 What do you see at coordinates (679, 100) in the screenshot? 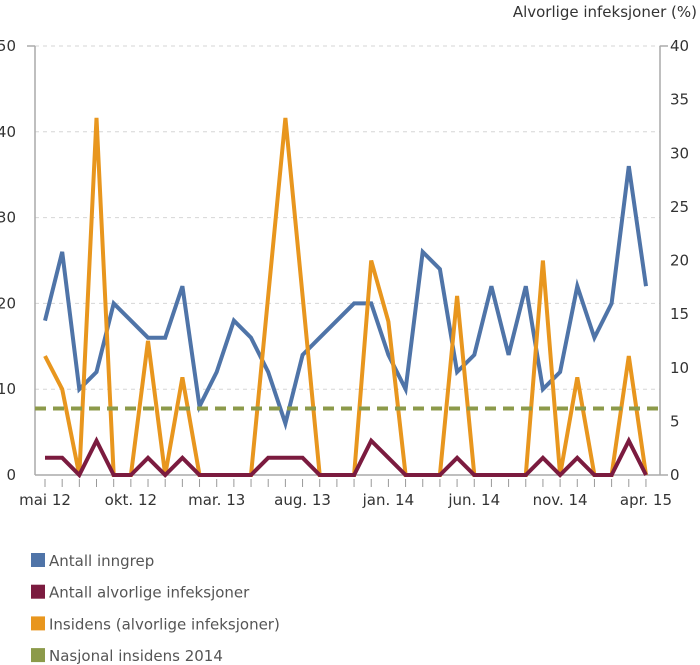
I see `y2-tick-label: 35` at bounding box center [679, 100].